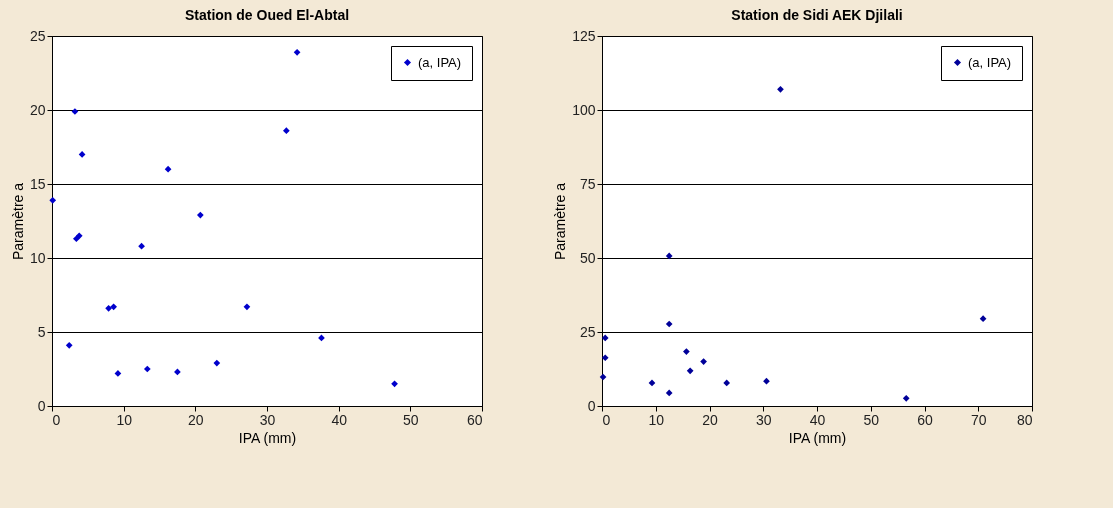 The image size is (1113, 508). What do you see at coordinates (267, 15) in the screenshot?
I see `chart-title: Station de Oued El-Abtal` at bounding box center [267, 15].